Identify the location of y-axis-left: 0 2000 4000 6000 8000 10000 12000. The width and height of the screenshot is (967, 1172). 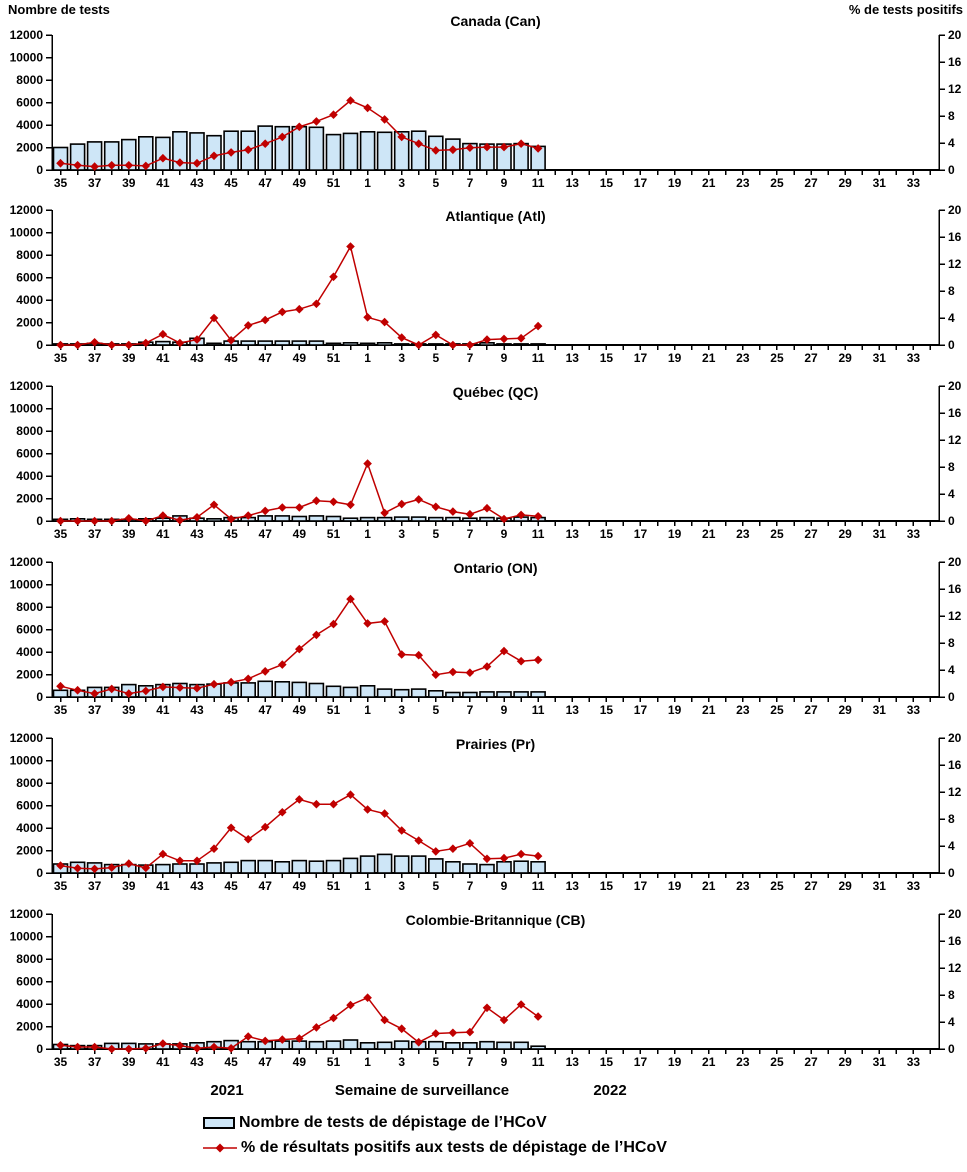
(31, 629).